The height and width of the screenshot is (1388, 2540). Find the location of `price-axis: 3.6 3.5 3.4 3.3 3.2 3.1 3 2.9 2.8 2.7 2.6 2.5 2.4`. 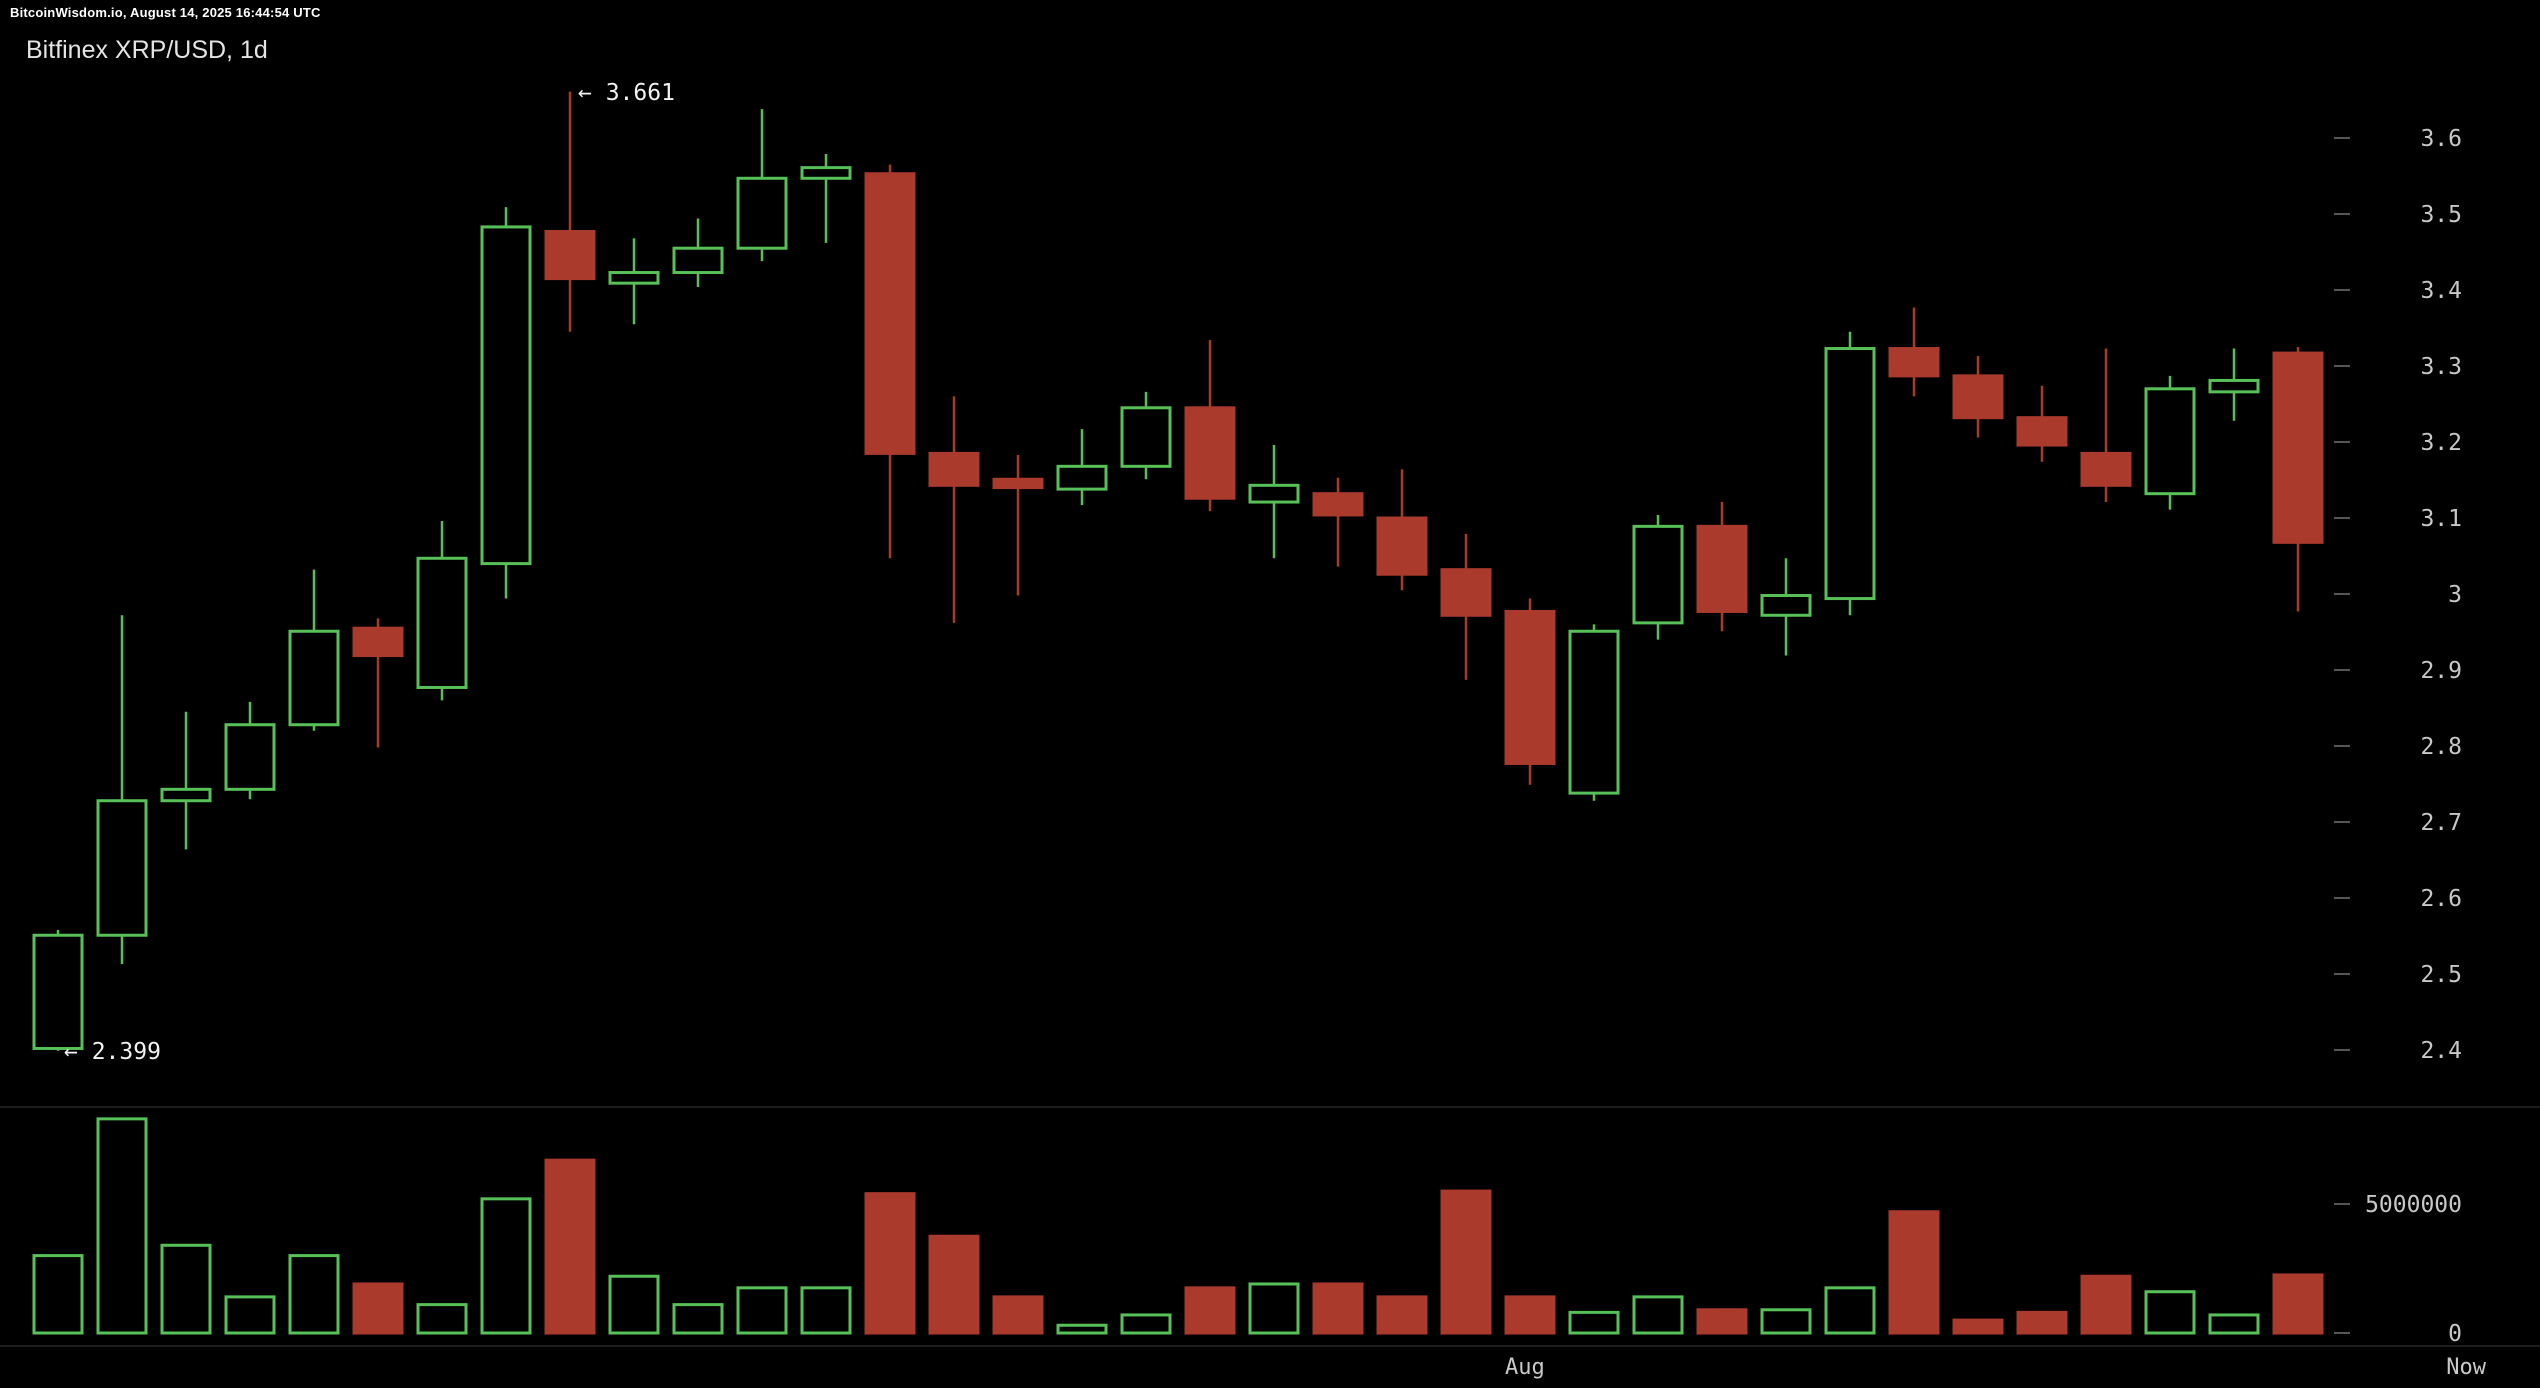

price-axis: 3.6 3.5 3.4 3.3 3.2 3.1 3 2.9 2.8 2.7 2.6 2.5 2.4 is located at coordinates (2398, 595).